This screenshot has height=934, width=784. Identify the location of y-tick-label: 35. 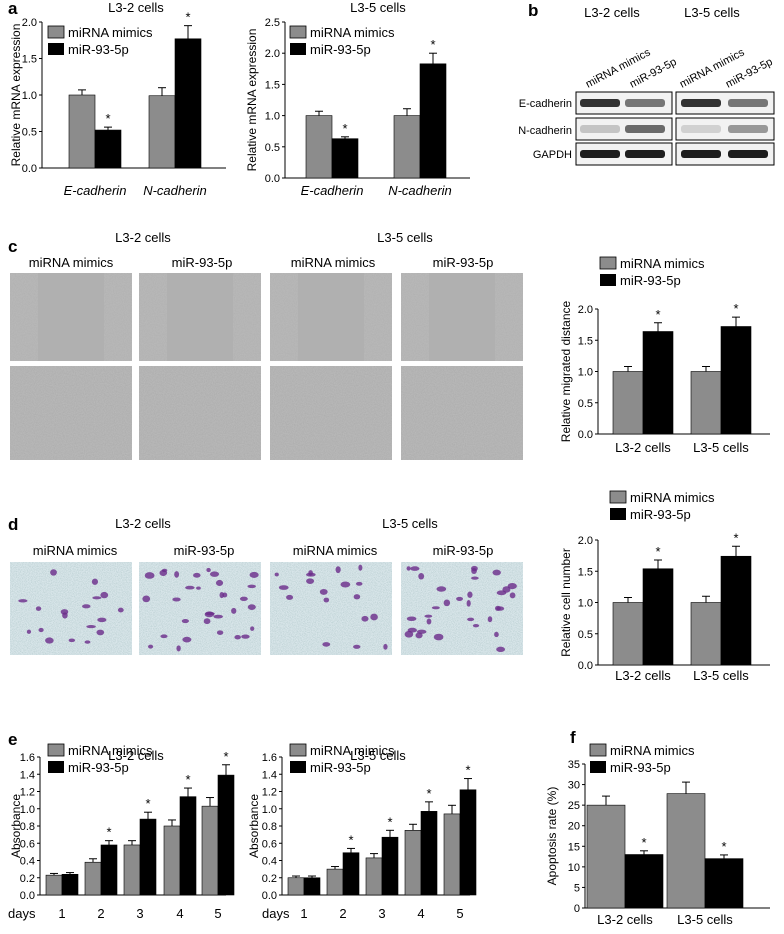
(574, 765).